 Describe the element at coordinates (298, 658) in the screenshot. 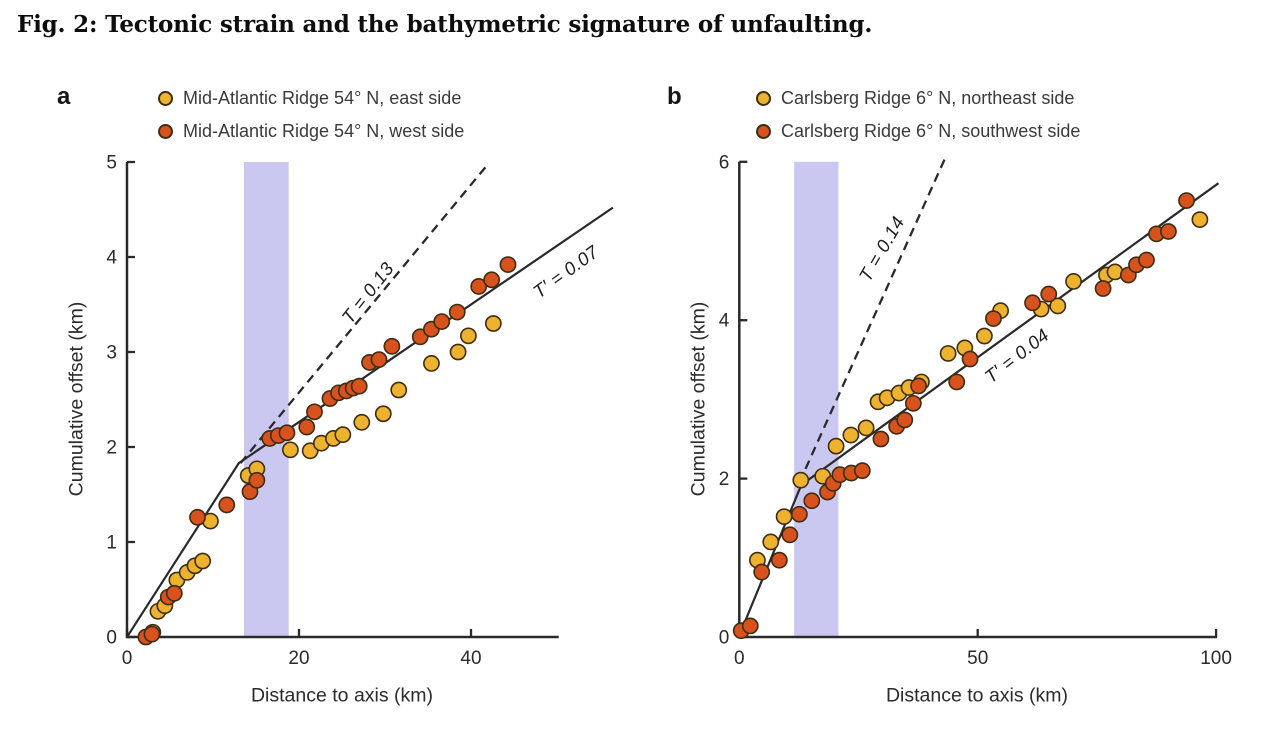

I see `x-tick-label: 20` at that location.